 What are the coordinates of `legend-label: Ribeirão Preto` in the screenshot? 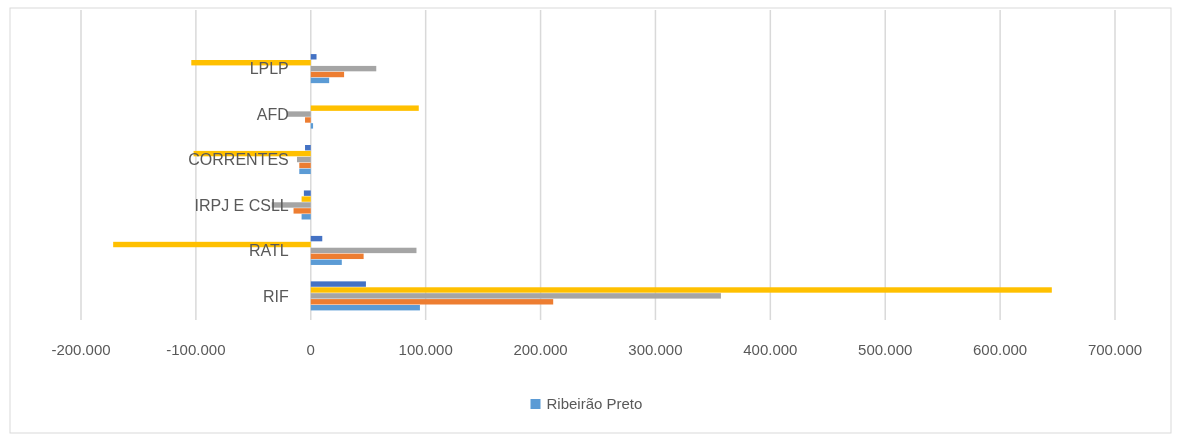 It's located at (594, 403).